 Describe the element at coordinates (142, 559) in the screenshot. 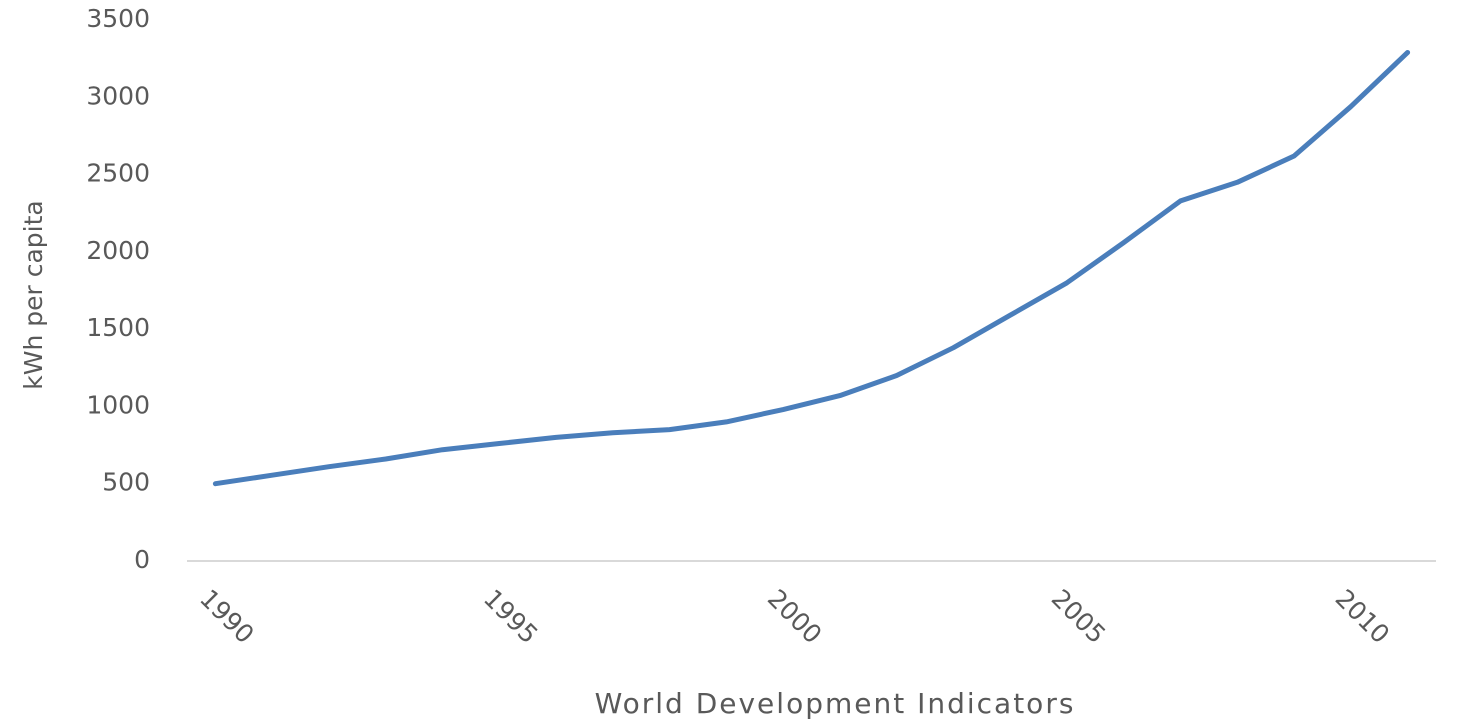

I see `y-tick-label: 0` at that location.